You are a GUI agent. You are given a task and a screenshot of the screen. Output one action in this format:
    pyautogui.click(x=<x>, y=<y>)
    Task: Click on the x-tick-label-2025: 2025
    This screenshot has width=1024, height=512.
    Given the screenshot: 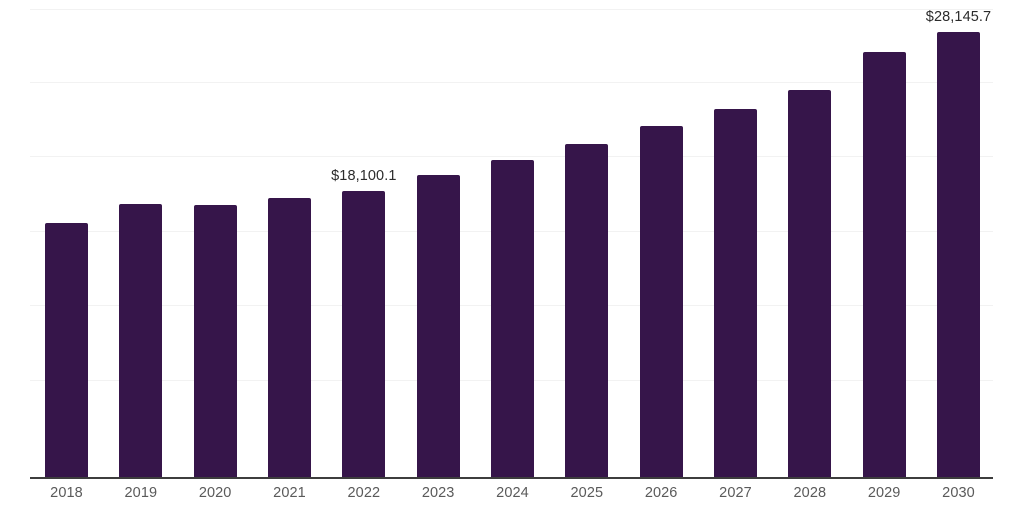 What is the action you would take?
    pyautogui.click(x=587, y=493)
    